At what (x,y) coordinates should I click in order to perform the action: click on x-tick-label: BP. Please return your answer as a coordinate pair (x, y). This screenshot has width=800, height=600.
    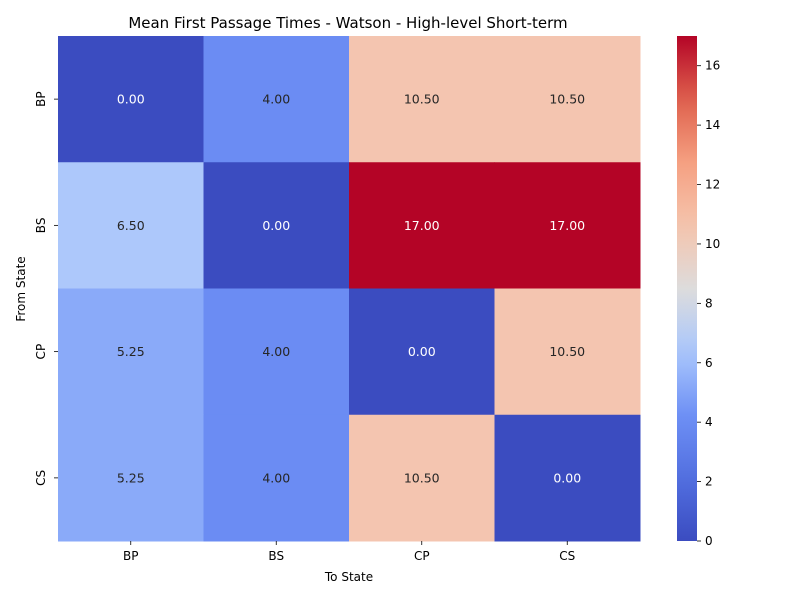
    Looking at the image, I should click on (130, 556).